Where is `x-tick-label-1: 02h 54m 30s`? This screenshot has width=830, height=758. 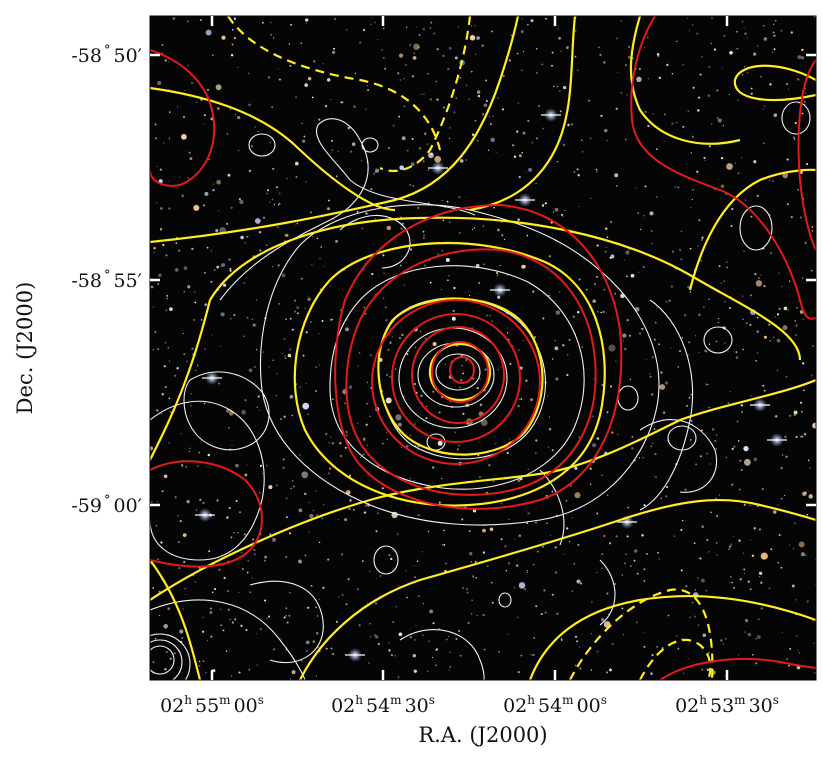 x-tick-label-1: 02h 54m 30s is located at coordinates (383, 705).